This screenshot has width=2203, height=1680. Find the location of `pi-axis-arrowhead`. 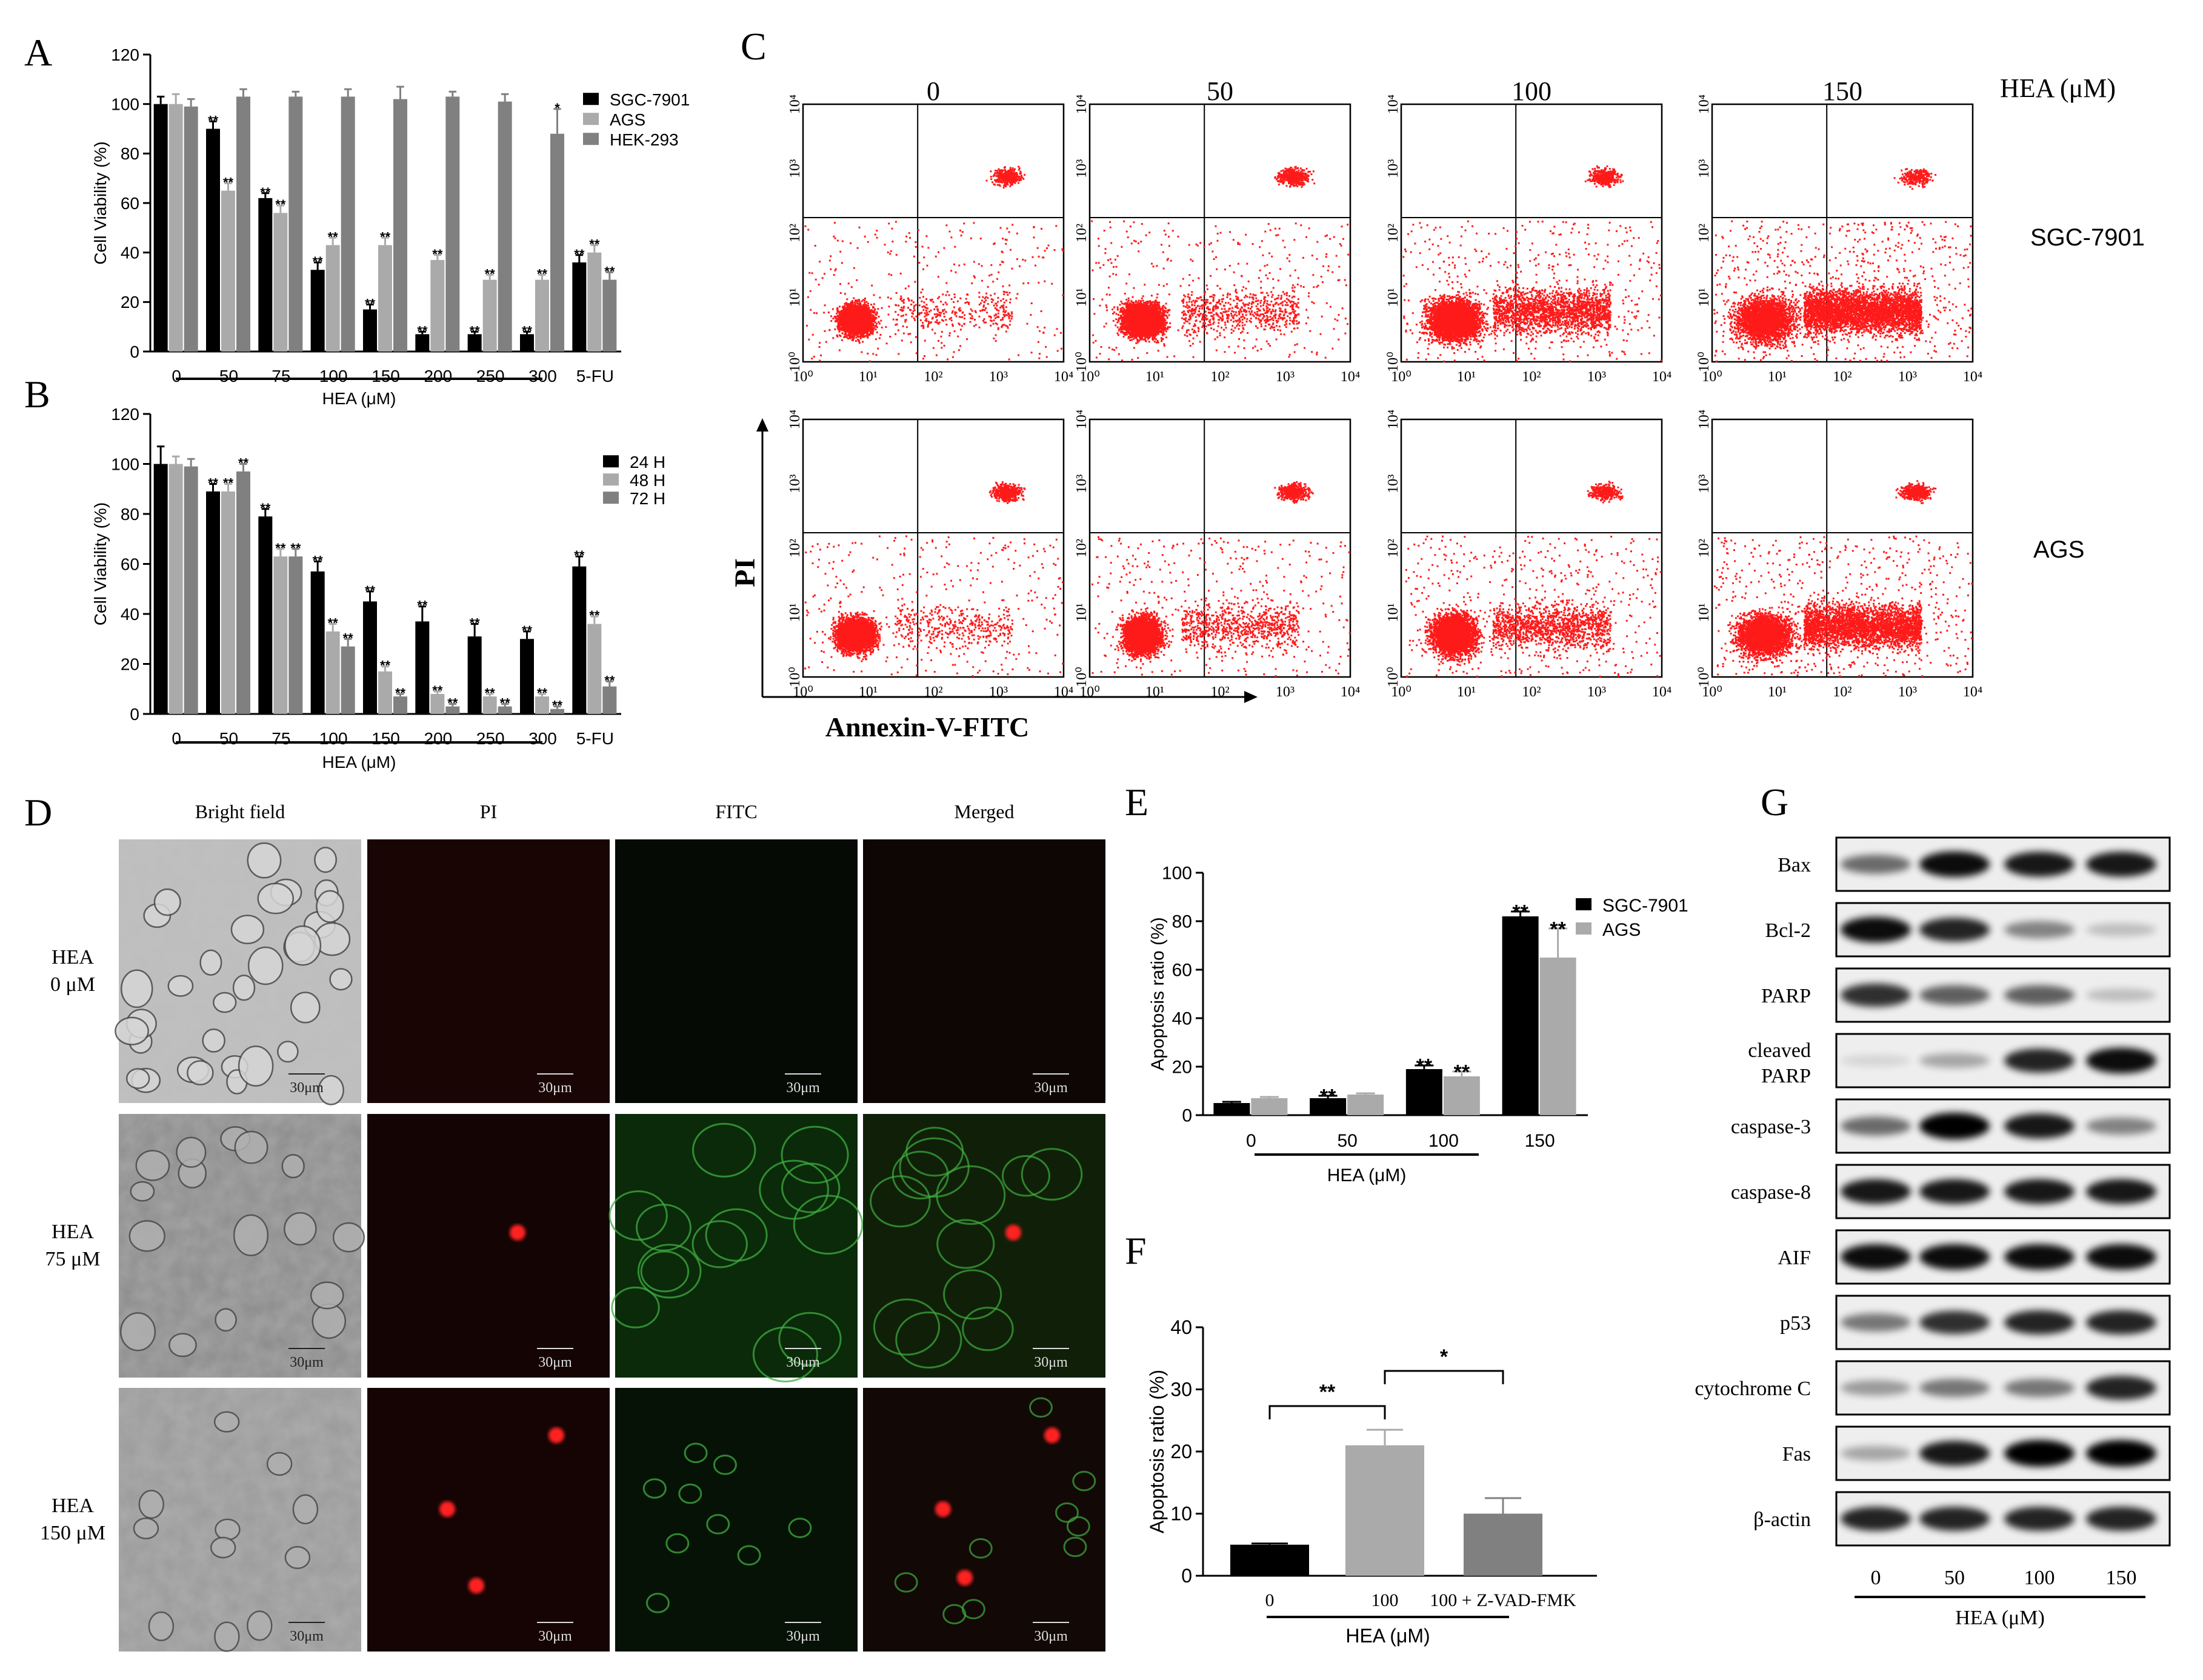

pi-axis-arrowhead is located at coordinates (762, 425).